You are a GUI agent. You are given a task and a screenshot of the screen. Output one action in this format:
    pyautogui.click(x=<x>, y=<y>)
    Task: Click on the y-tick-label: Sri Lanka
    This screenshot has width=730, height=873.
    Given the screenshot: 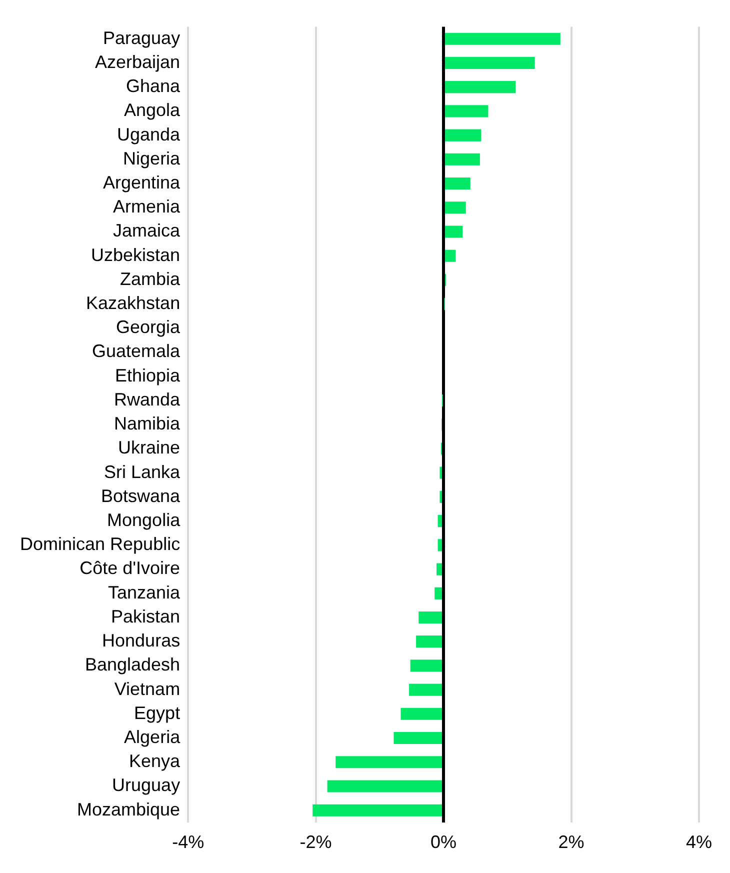 What is the action you would take?
    pyautogui.click(x=143, y=472)
    